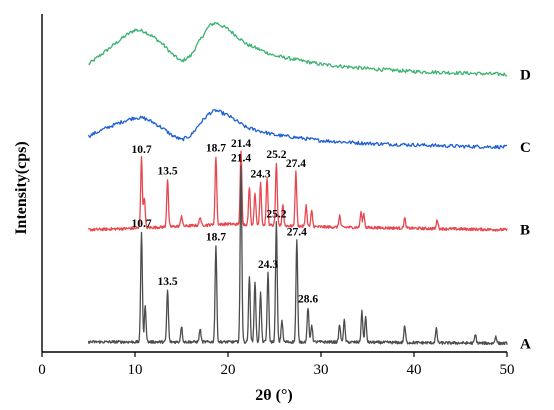 Image resolution: width=554 pixels, height=410 pixels. What do you see at coordinates (525, 75) in the screenshot?
I see `series-name-label: D` at bounding box center [525, 75].